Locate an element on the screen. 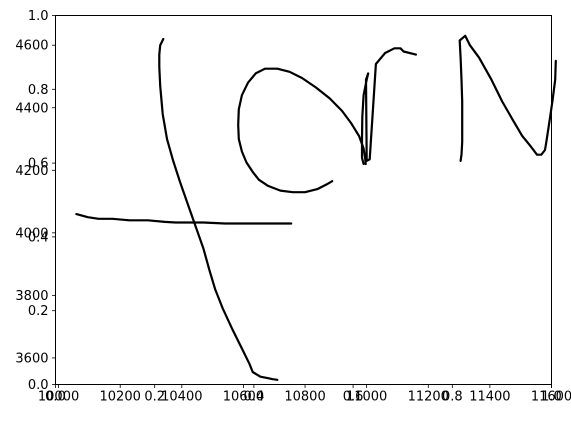  x-tick-label-1-0: 10000 is located at coordinates (58, 397).